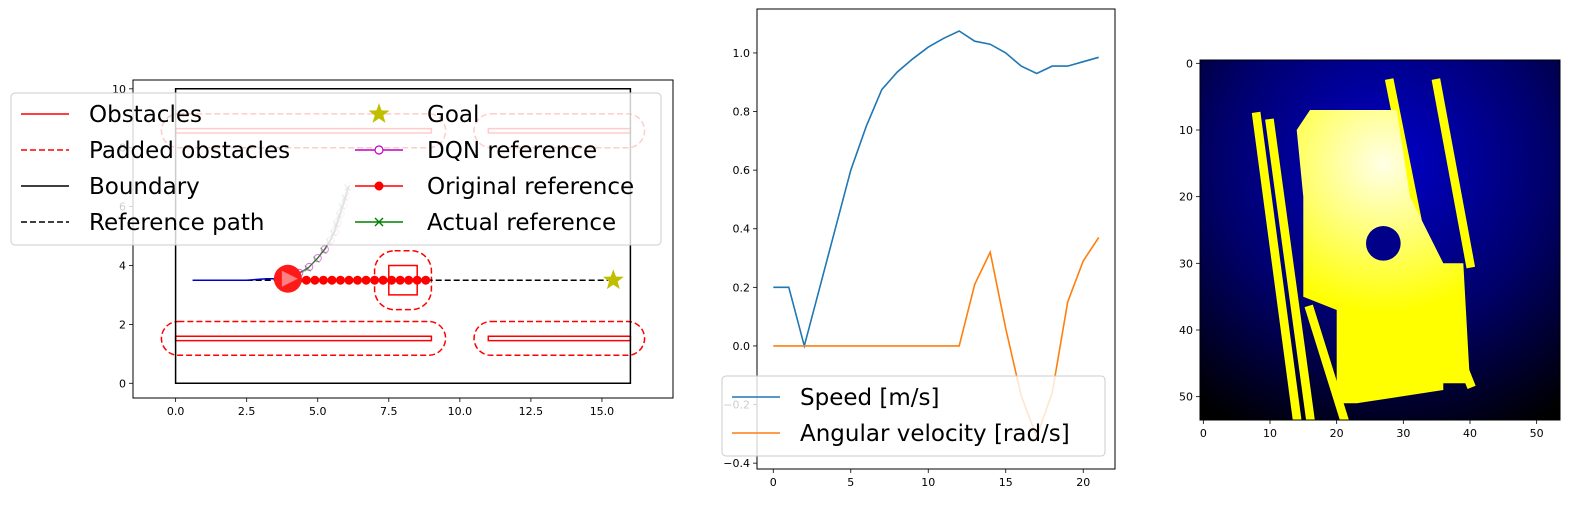 The image size is (1577, 505). I want to click on legend-label: DQN reference, so click(512, 151).